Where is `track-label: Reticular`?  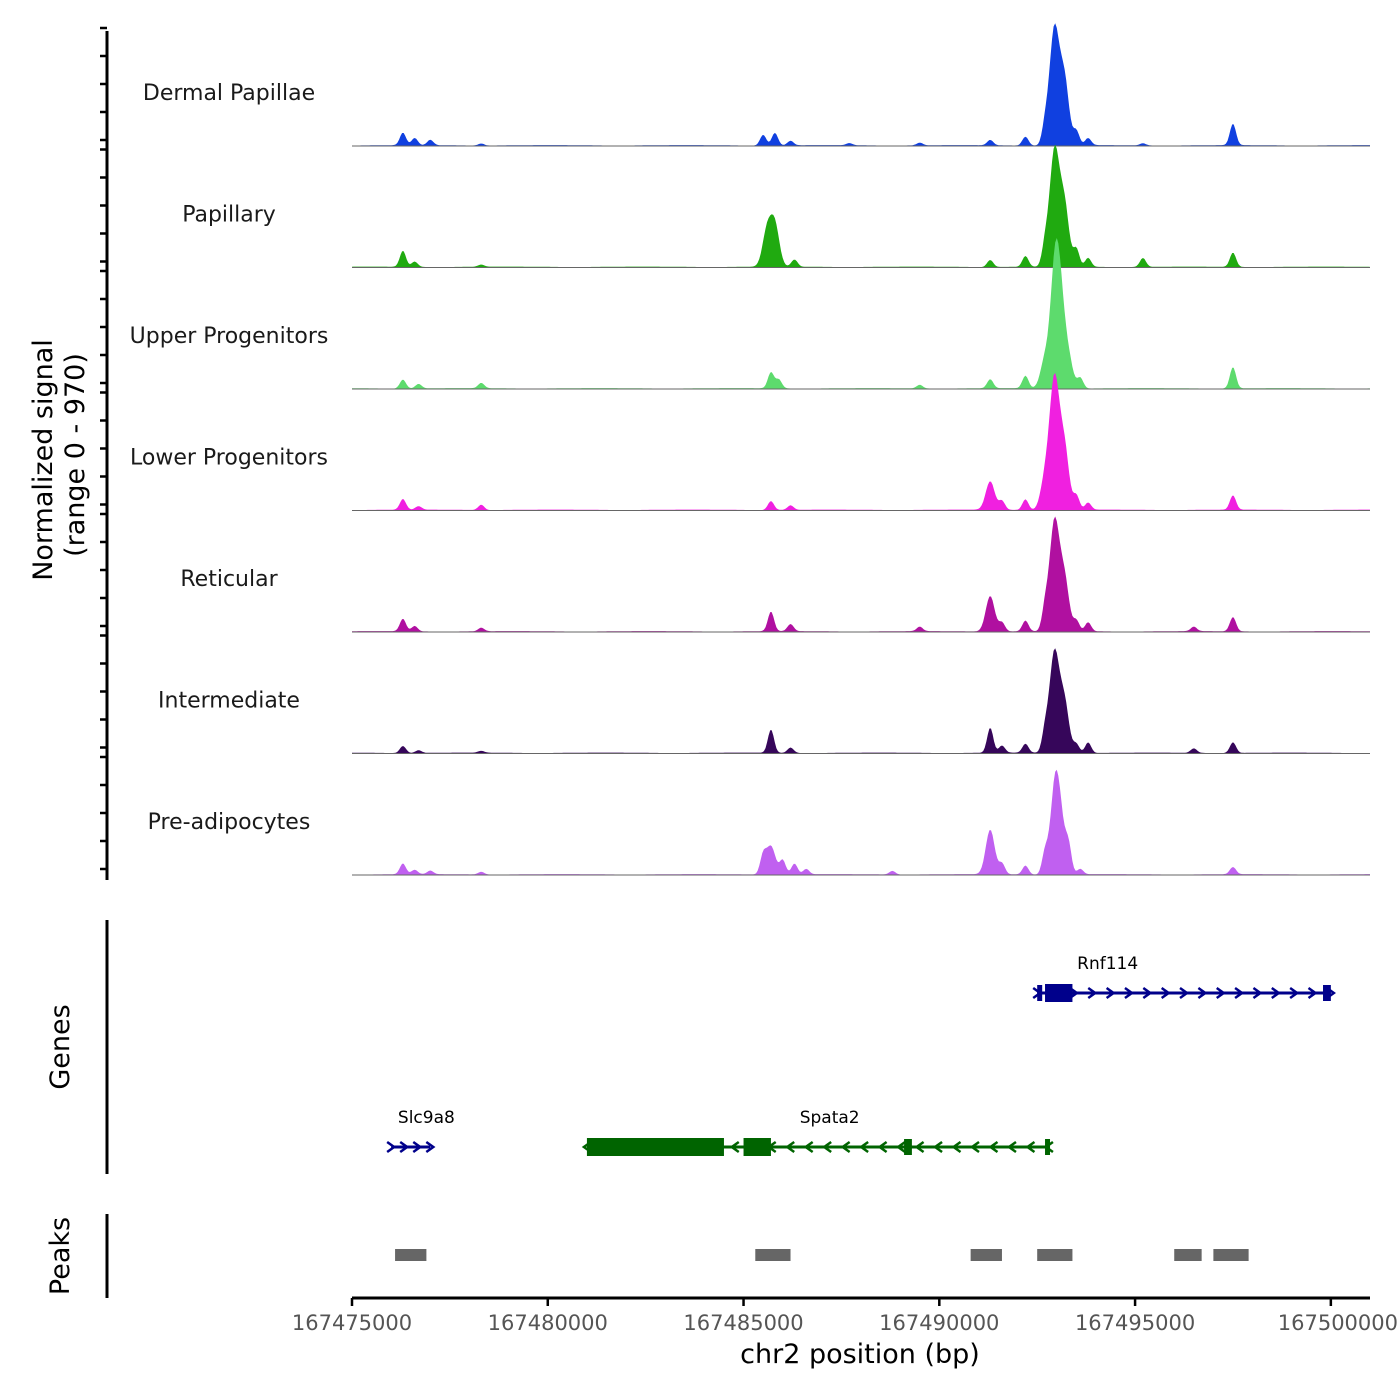
track-label: Reticular is located at coordinates (229, 579).